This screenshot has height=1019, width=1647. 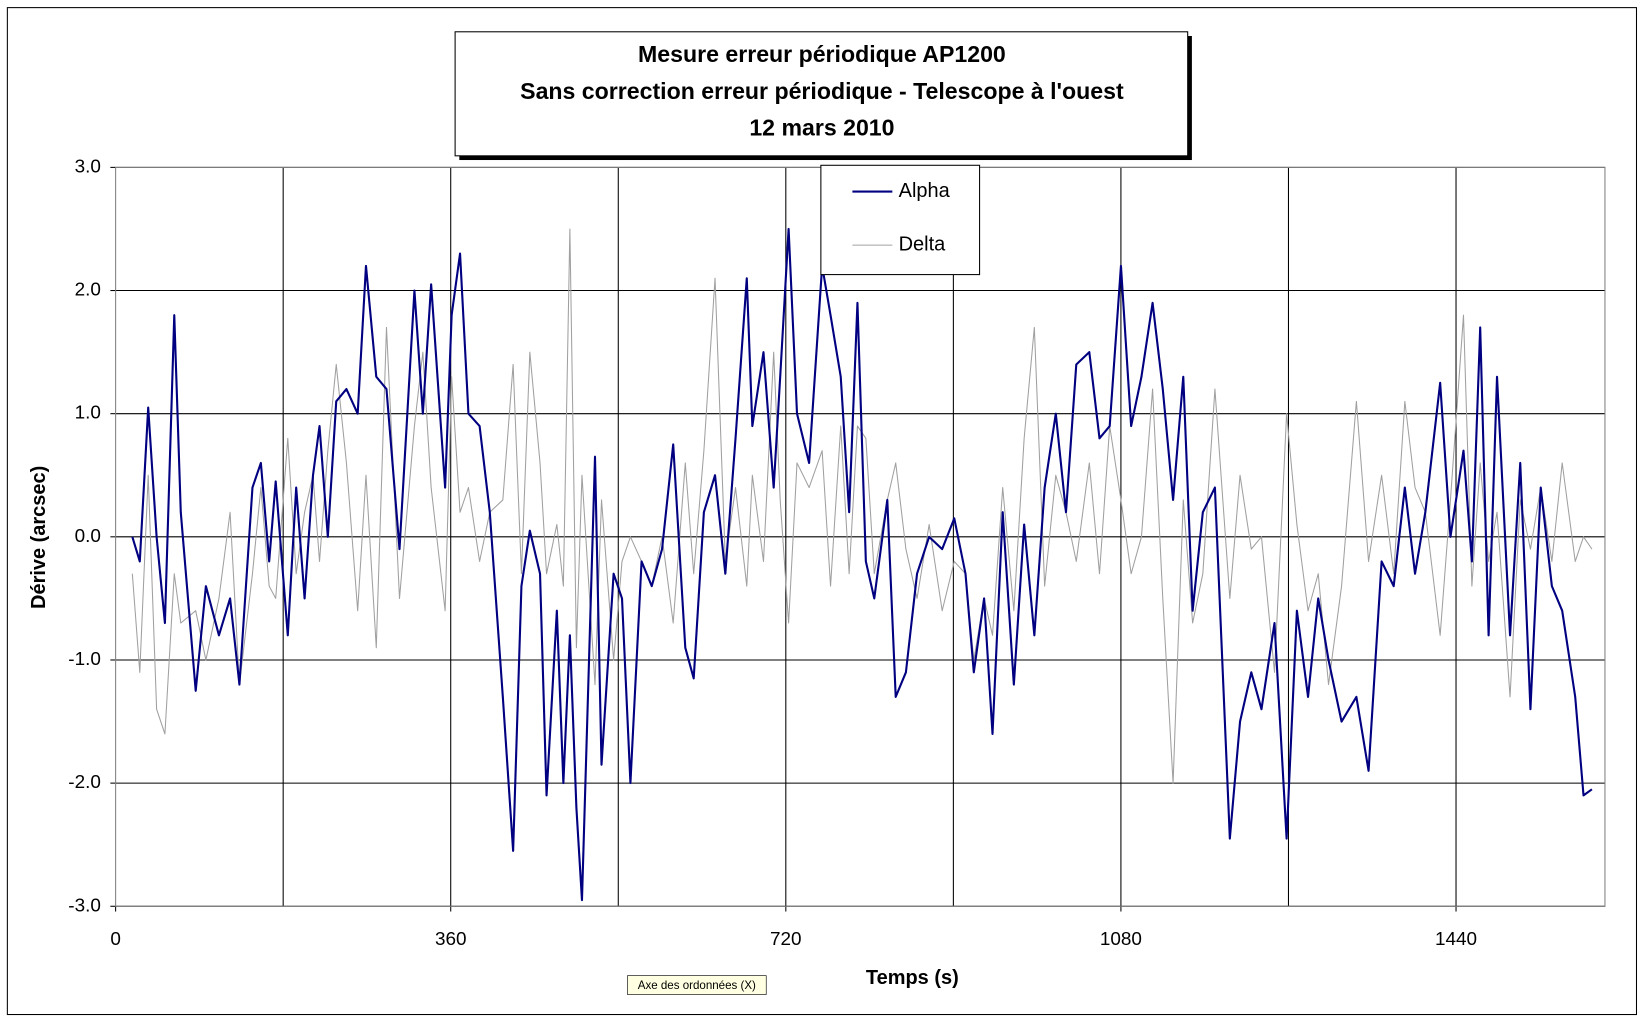 What do you see at coordinates (88, 166) in the screenshot?
I see `y-tick-label: 3.0` at bounding box center [88, 166].